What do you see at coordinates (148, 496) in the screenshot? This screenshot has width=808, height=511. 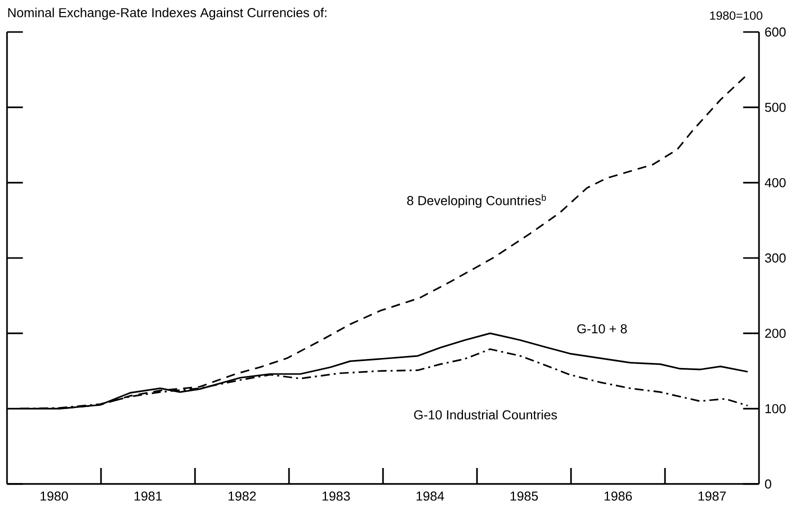 I see `x-tick-label: 1981` at bounding box center [148, 496].